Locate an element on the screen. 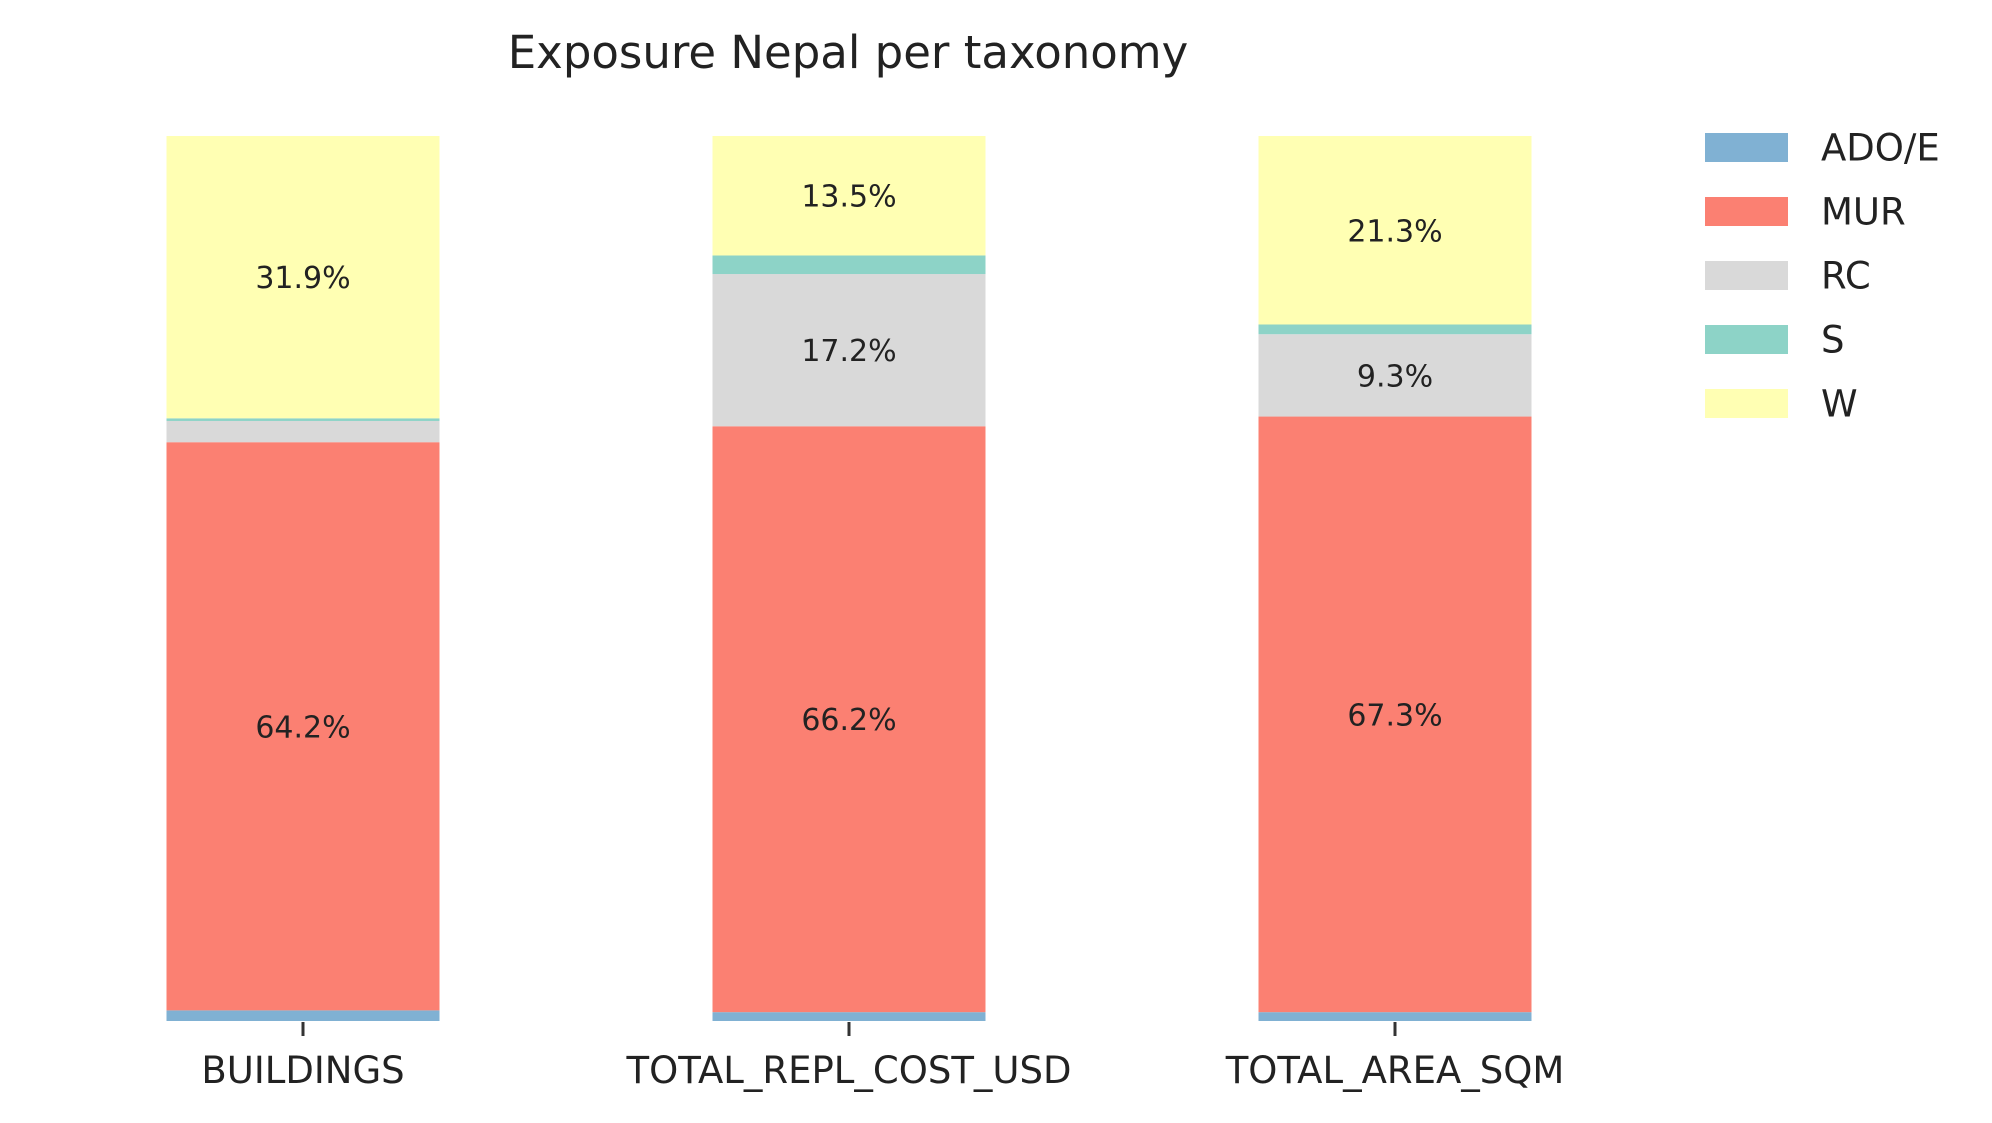 The height and width of the screenshot is (1123, 1992). segment-label: 66.2% is located at coordinates (848, 720).